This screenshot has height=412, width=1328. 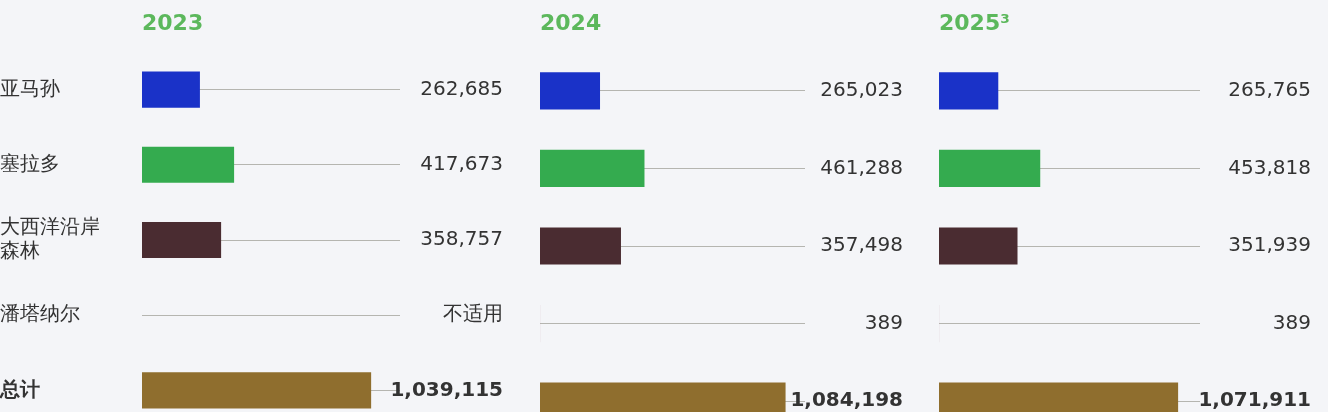 I want to click on y-tick-label: 大西洋沿岸森林, so click(x=50, y=238).